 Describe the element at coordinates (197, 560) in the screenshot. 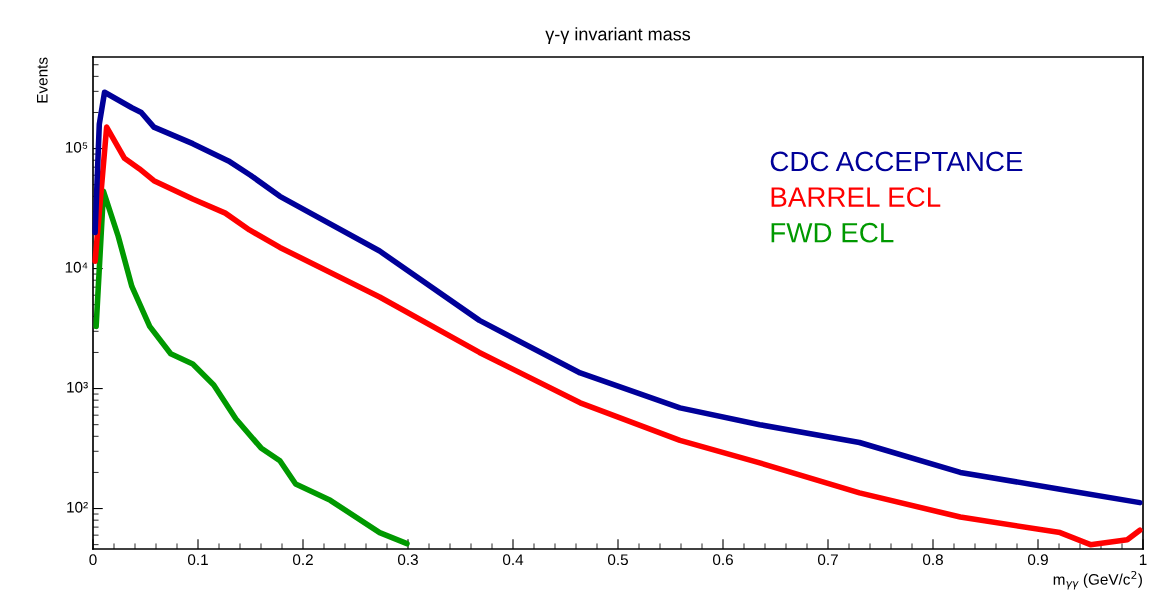

I see `x-tick-label: 0.1` at that location.